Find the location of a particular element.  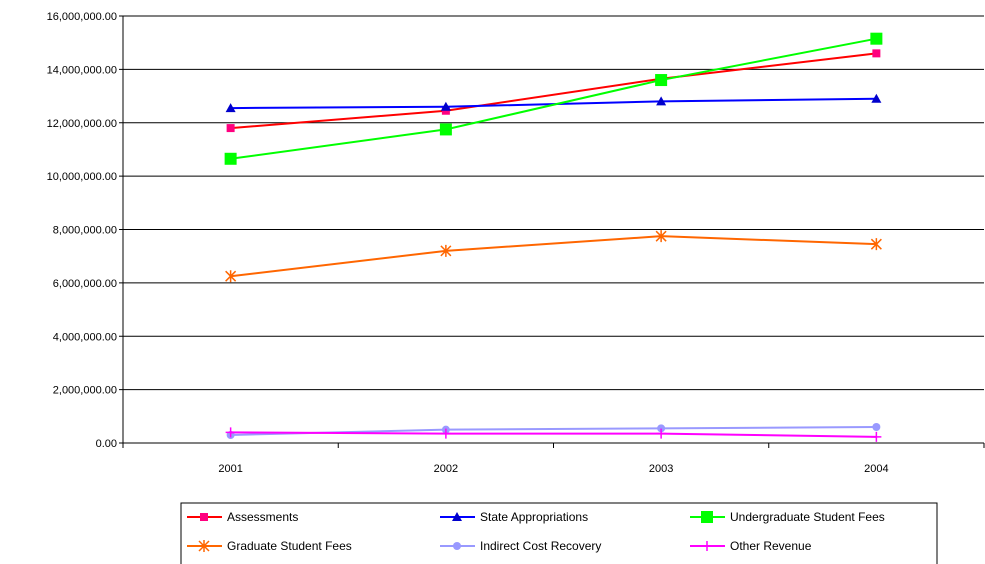

y-tick-label: 4,000,000.00 is located at coordinates (85, 337).